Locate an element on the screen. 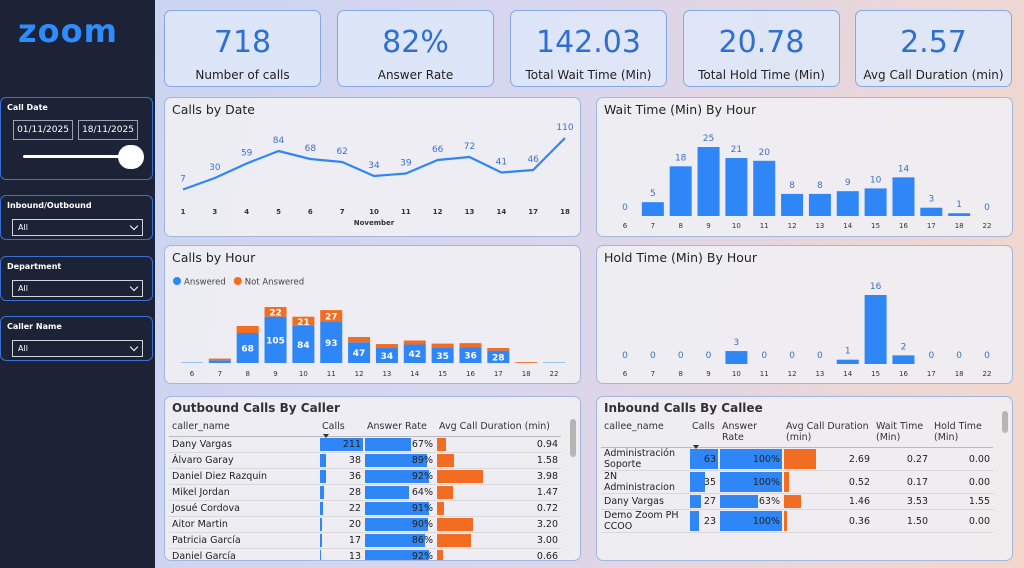 The height and width of the screenshot is (568, 1024). table-cell: 28 is located at coordinates (341, 492).